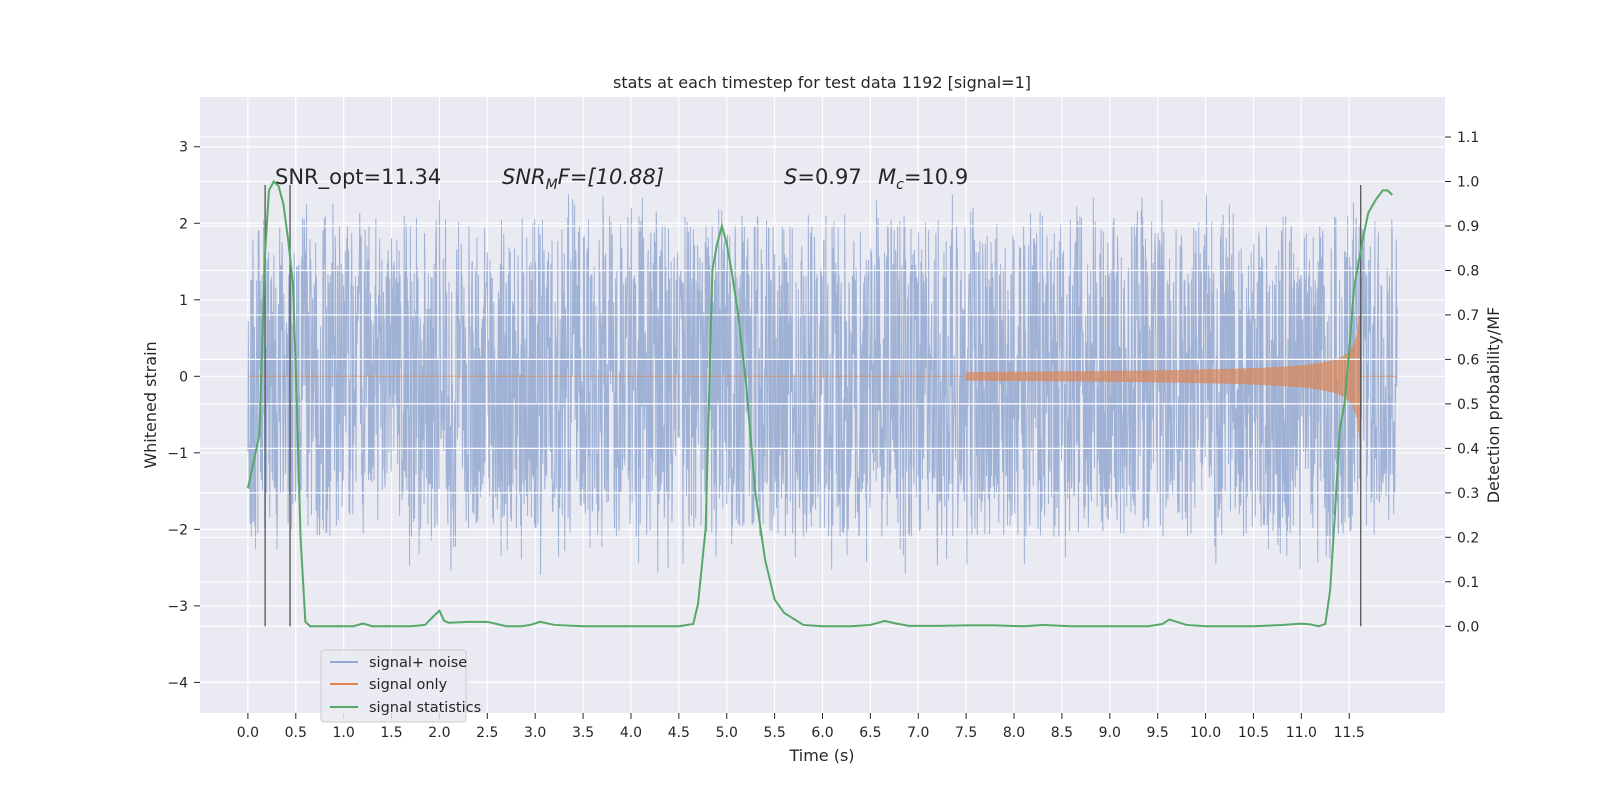 Image resolution: width=1600 pixels, height=800 pixels. What do you see at coordinates (1014, 733) in the screenshot?
I see `x-tick-label: 8.0` at bounding box center [1014, 733].